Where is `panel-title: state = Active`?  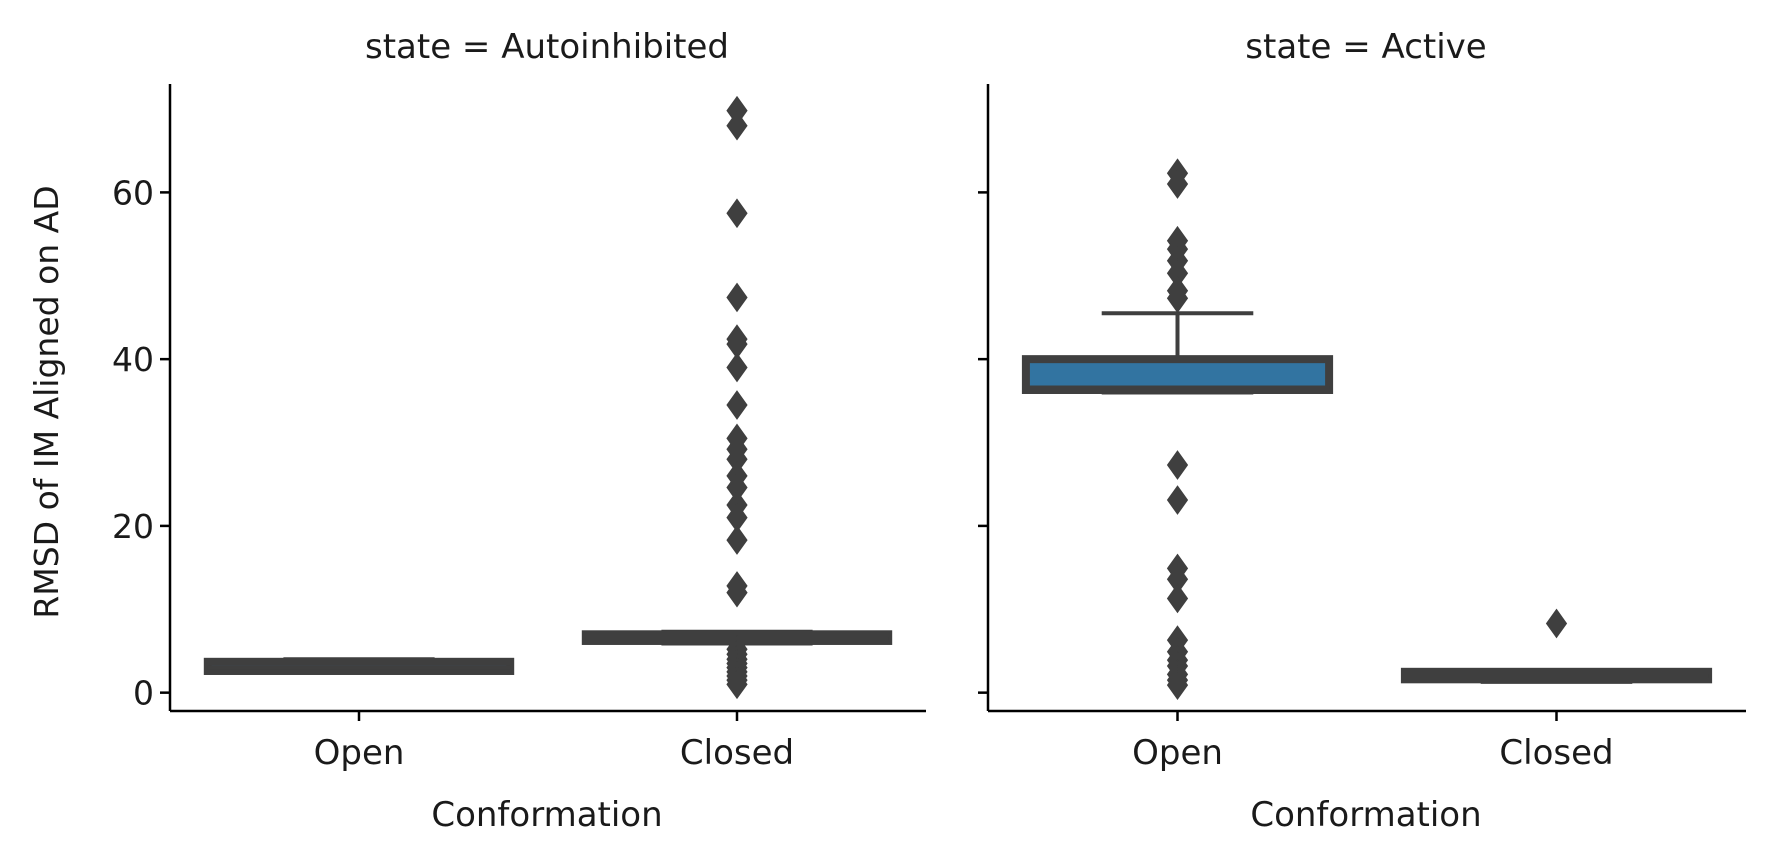 panel-title: state = Active is located at coordinates (1365, 47).